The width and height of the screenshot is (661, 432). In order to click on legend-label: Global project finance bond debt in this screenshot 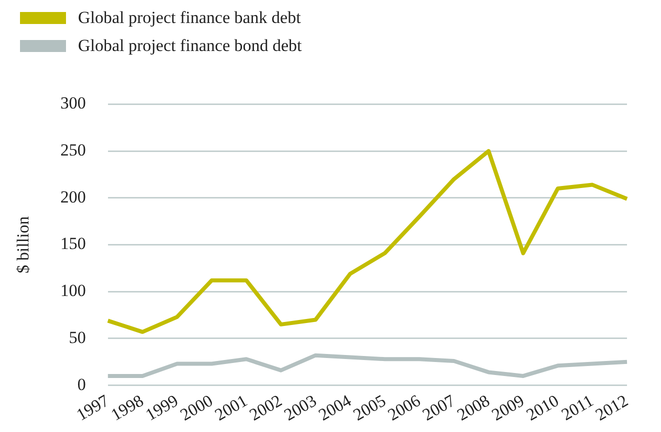, I will do `click(190, 46)`.